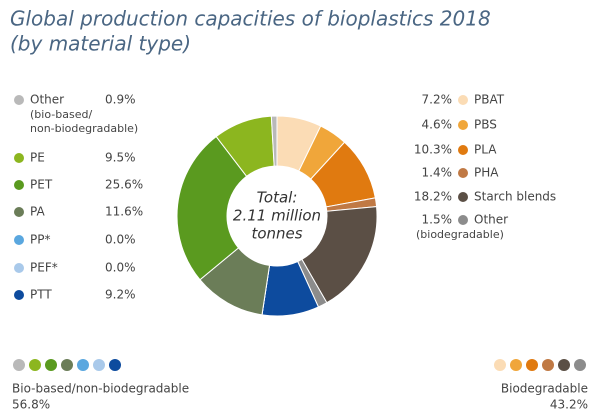 This screenshot has height=418, width=597. I want to click on legend-label: PTT, so click(41, 295).